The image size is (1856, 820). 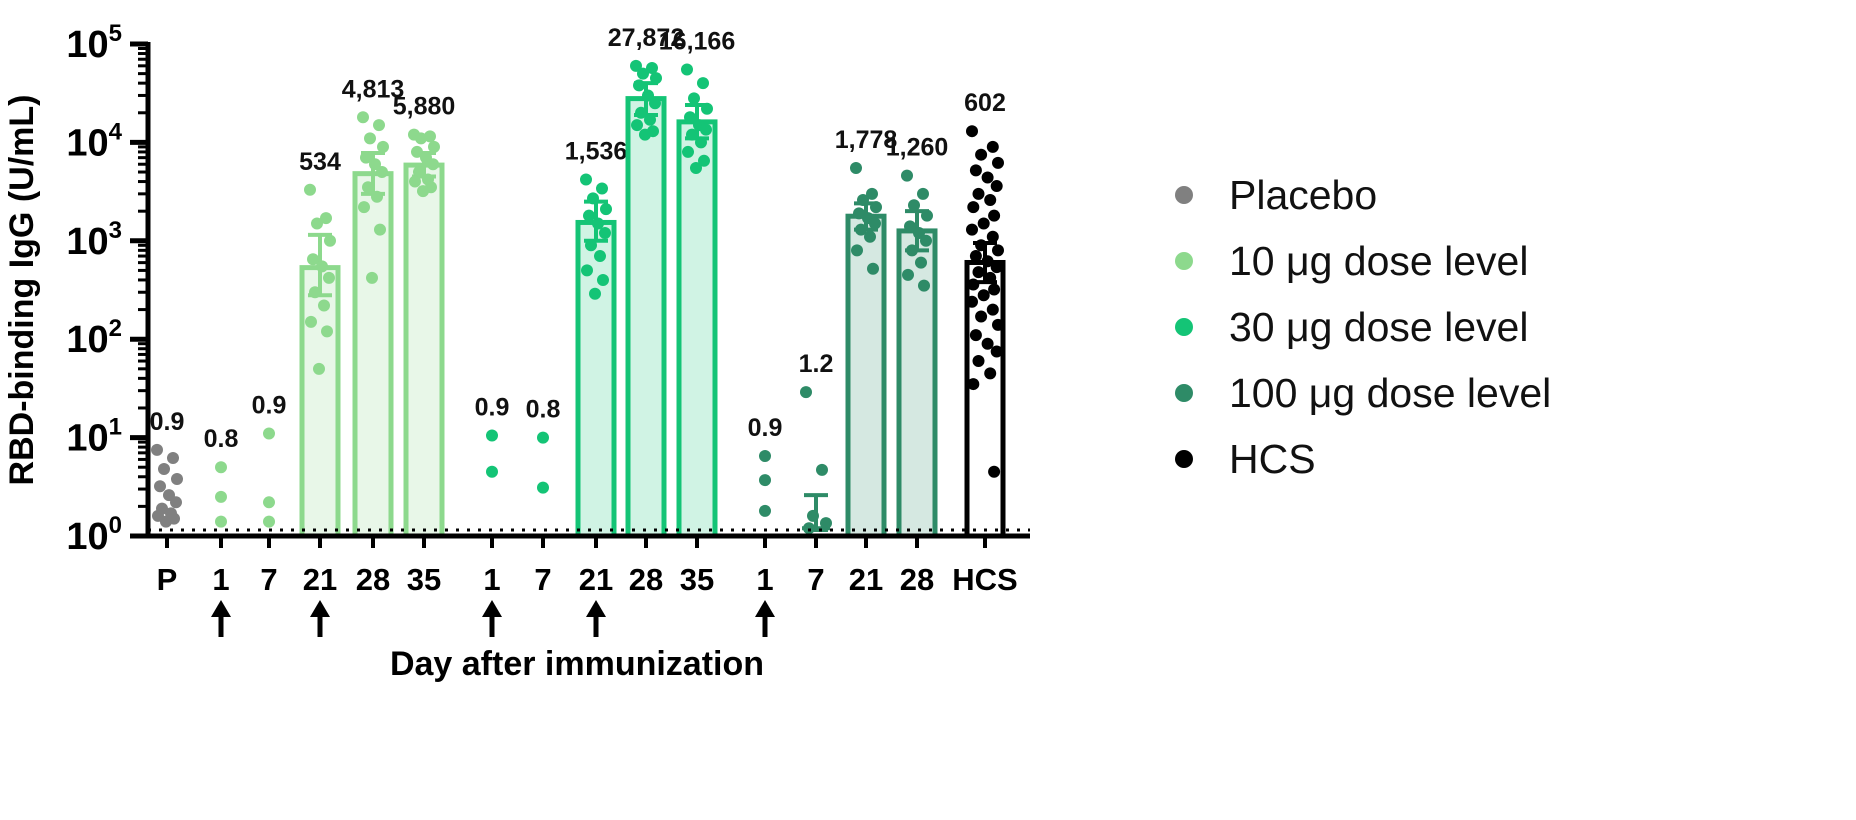 I want to click on value-label: 534, so click(x=320, y=162).